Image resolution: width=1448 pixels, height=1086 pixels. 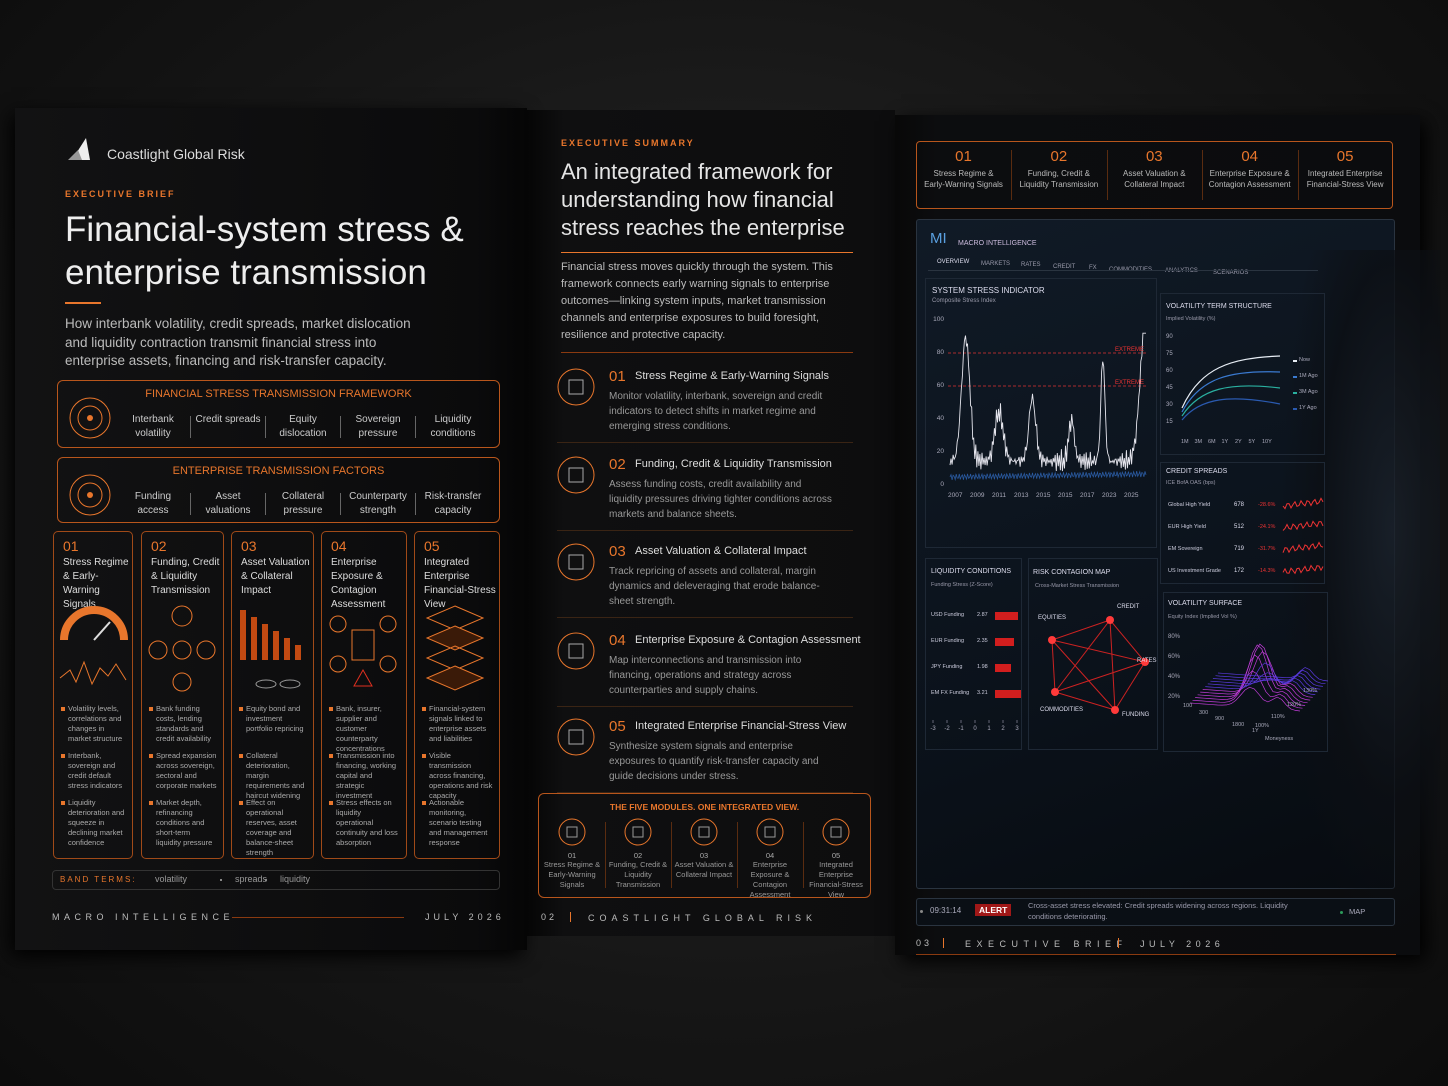 What do you see at coordinates (1003, 668) in the screenshot?
I see `liquidity-bar` at bounding box center [1003, 668].